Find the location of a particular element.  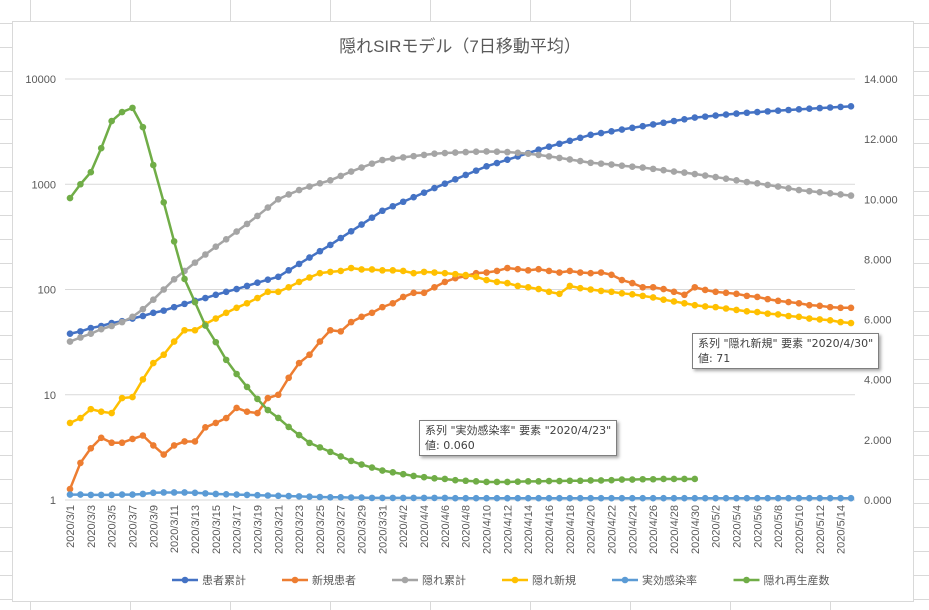

x-tick-label: 2020/3/23 is located at coordinates (300, 529).